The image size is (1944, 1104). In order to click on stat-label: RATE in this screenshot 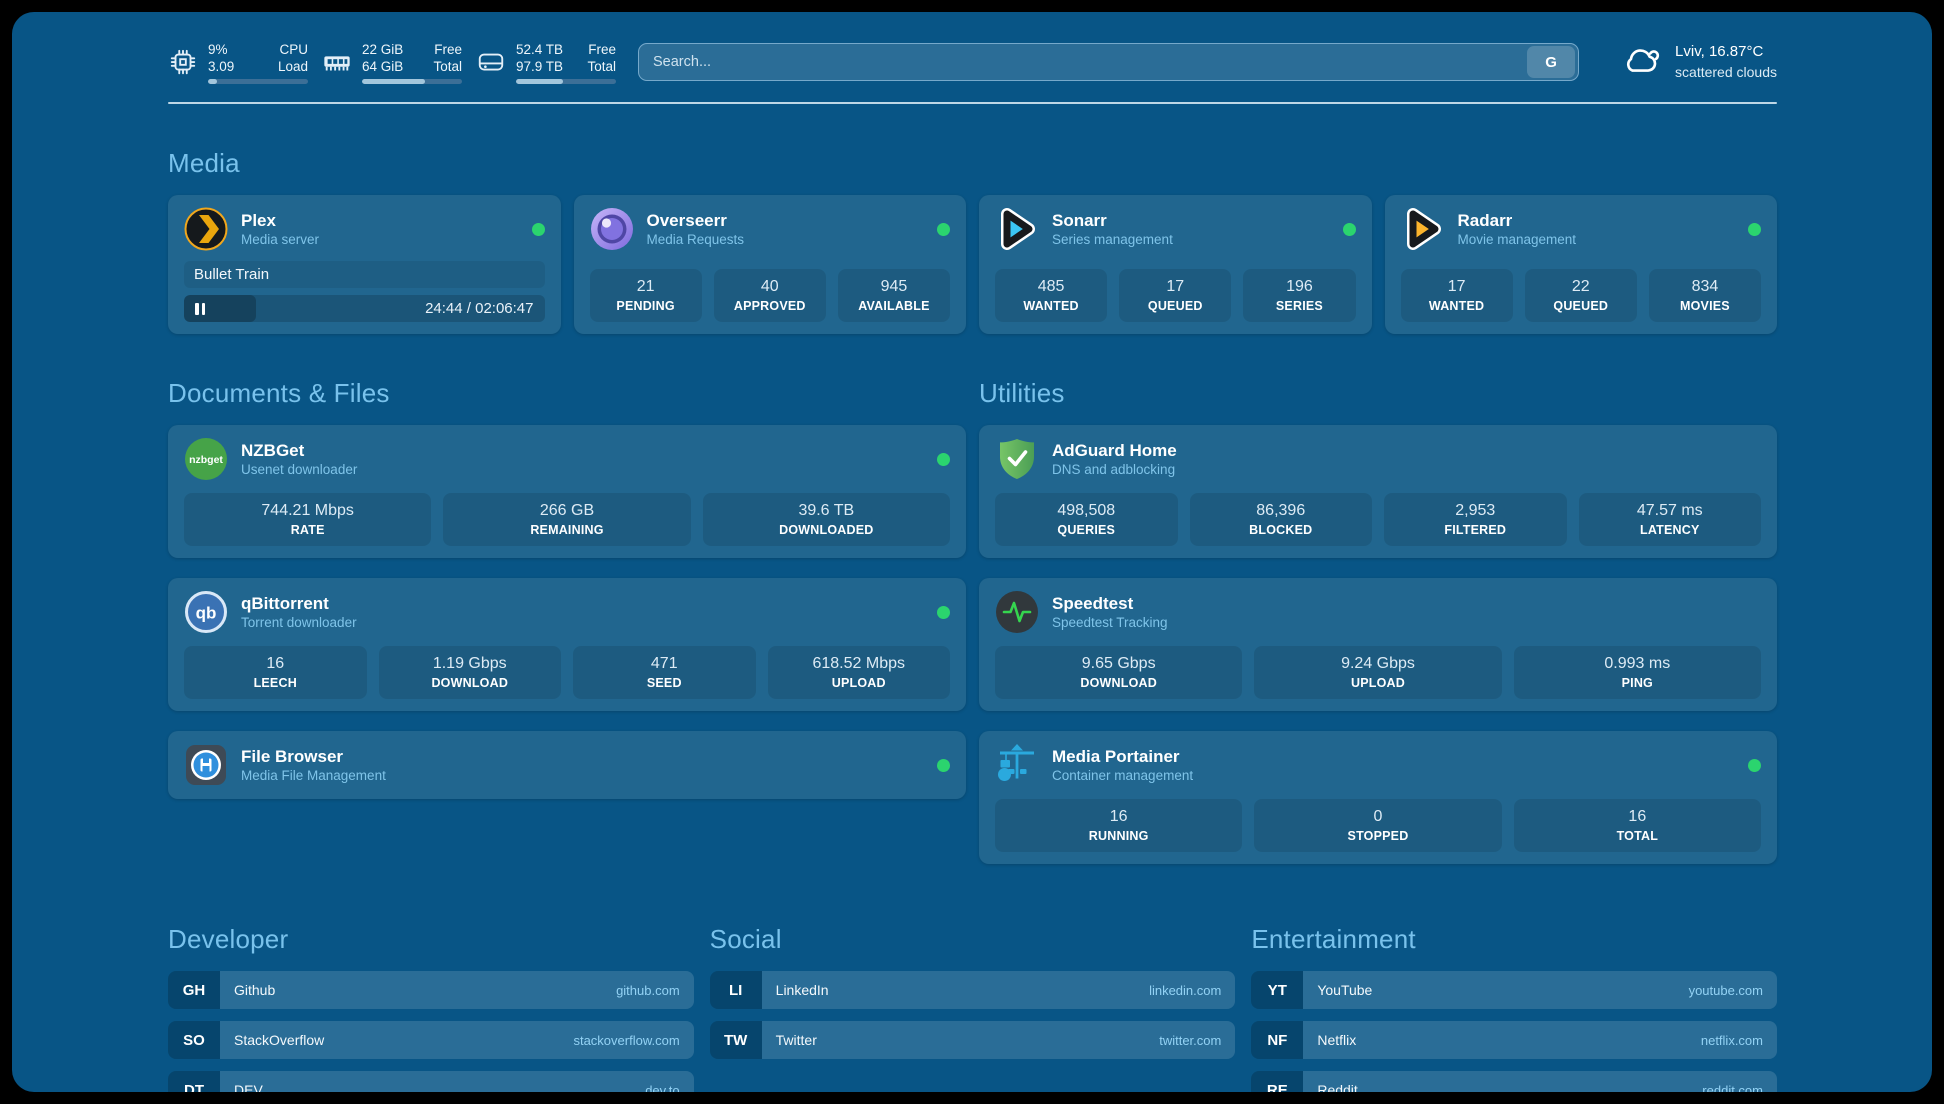, I will do `click(307, 530)`.